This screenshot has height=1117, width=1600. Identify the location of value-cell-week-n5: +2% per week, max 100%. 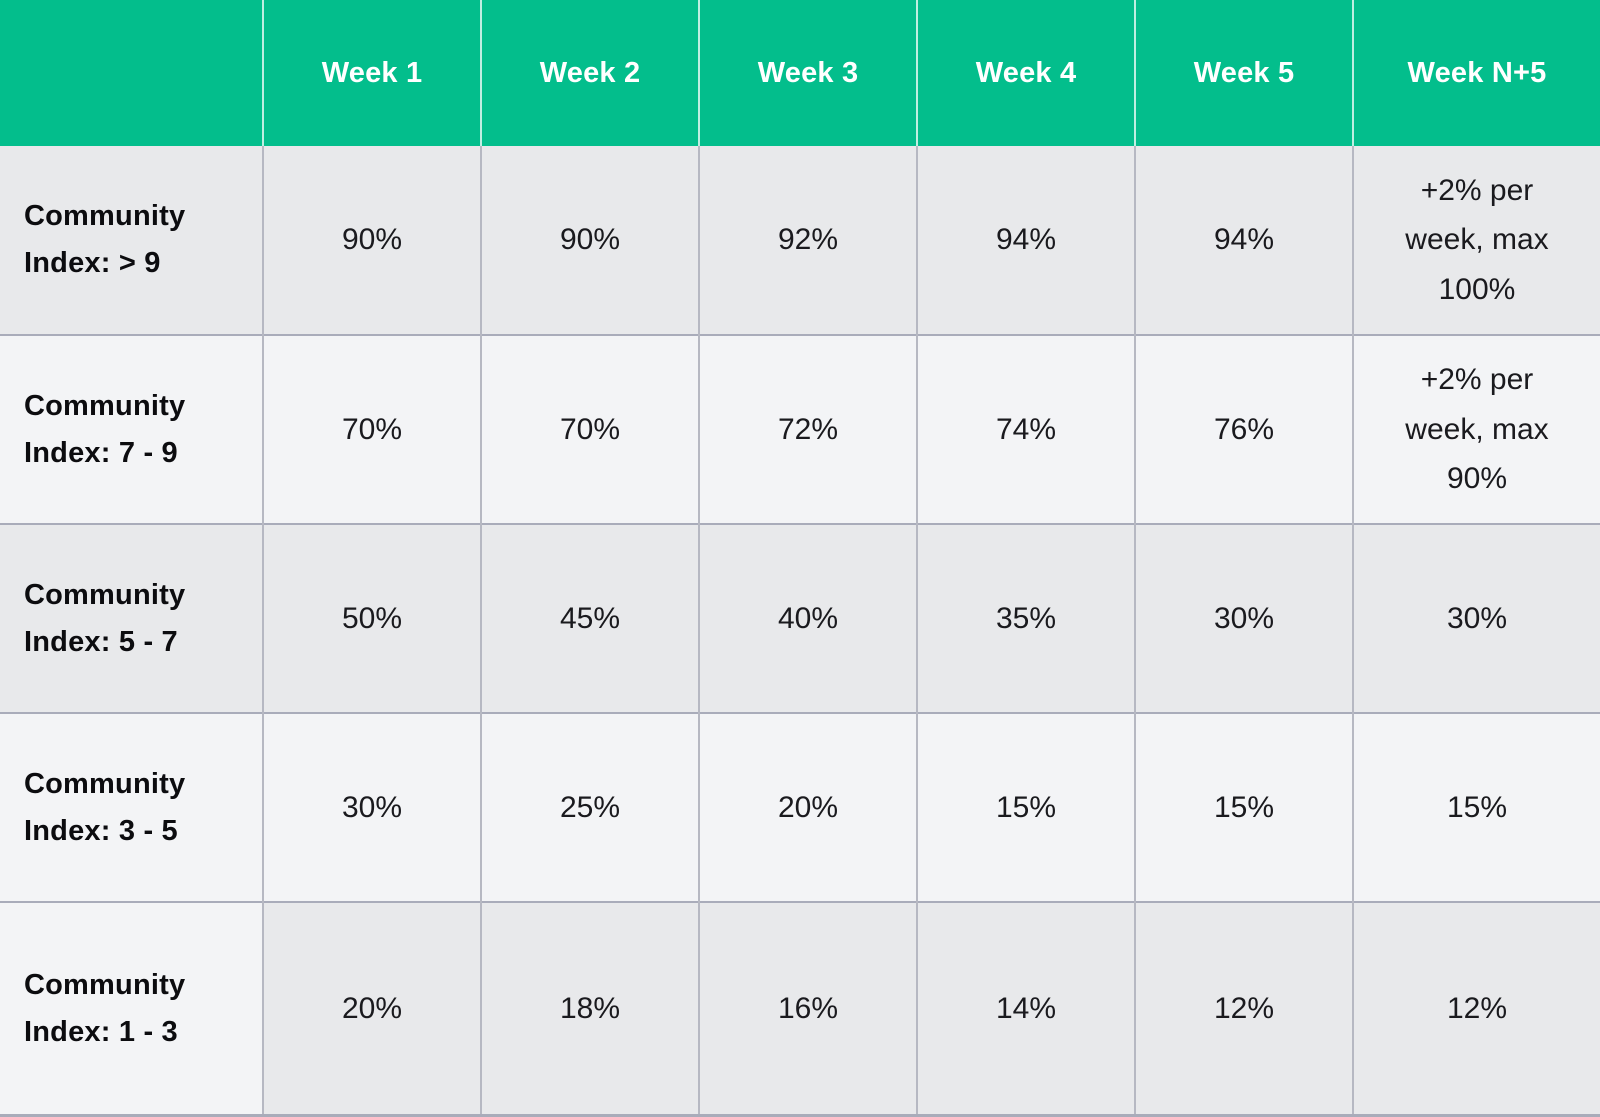
(1476, 240).